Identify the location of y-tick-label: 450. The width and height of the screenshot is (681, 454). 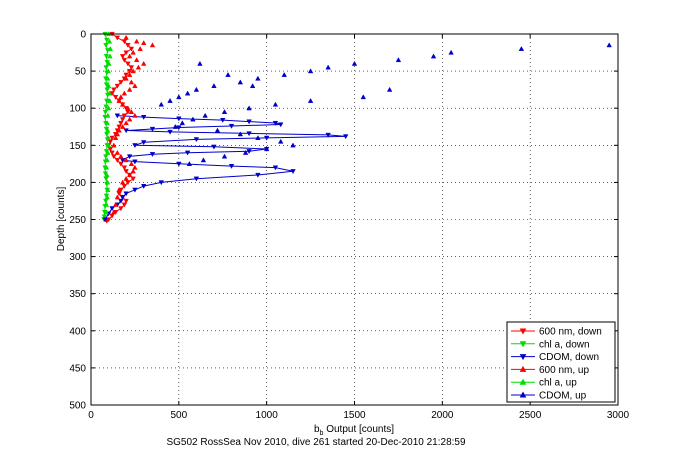
(77, 368).